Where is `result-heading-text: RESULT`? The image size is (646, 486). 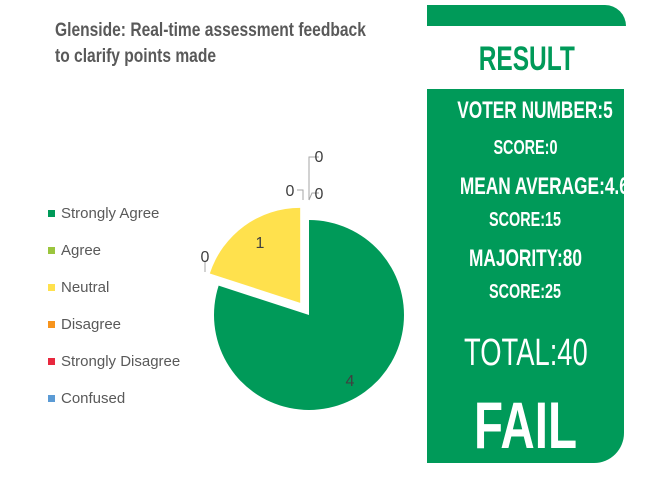
result-heading-text: RESULT is located at coordinates (526, 59).